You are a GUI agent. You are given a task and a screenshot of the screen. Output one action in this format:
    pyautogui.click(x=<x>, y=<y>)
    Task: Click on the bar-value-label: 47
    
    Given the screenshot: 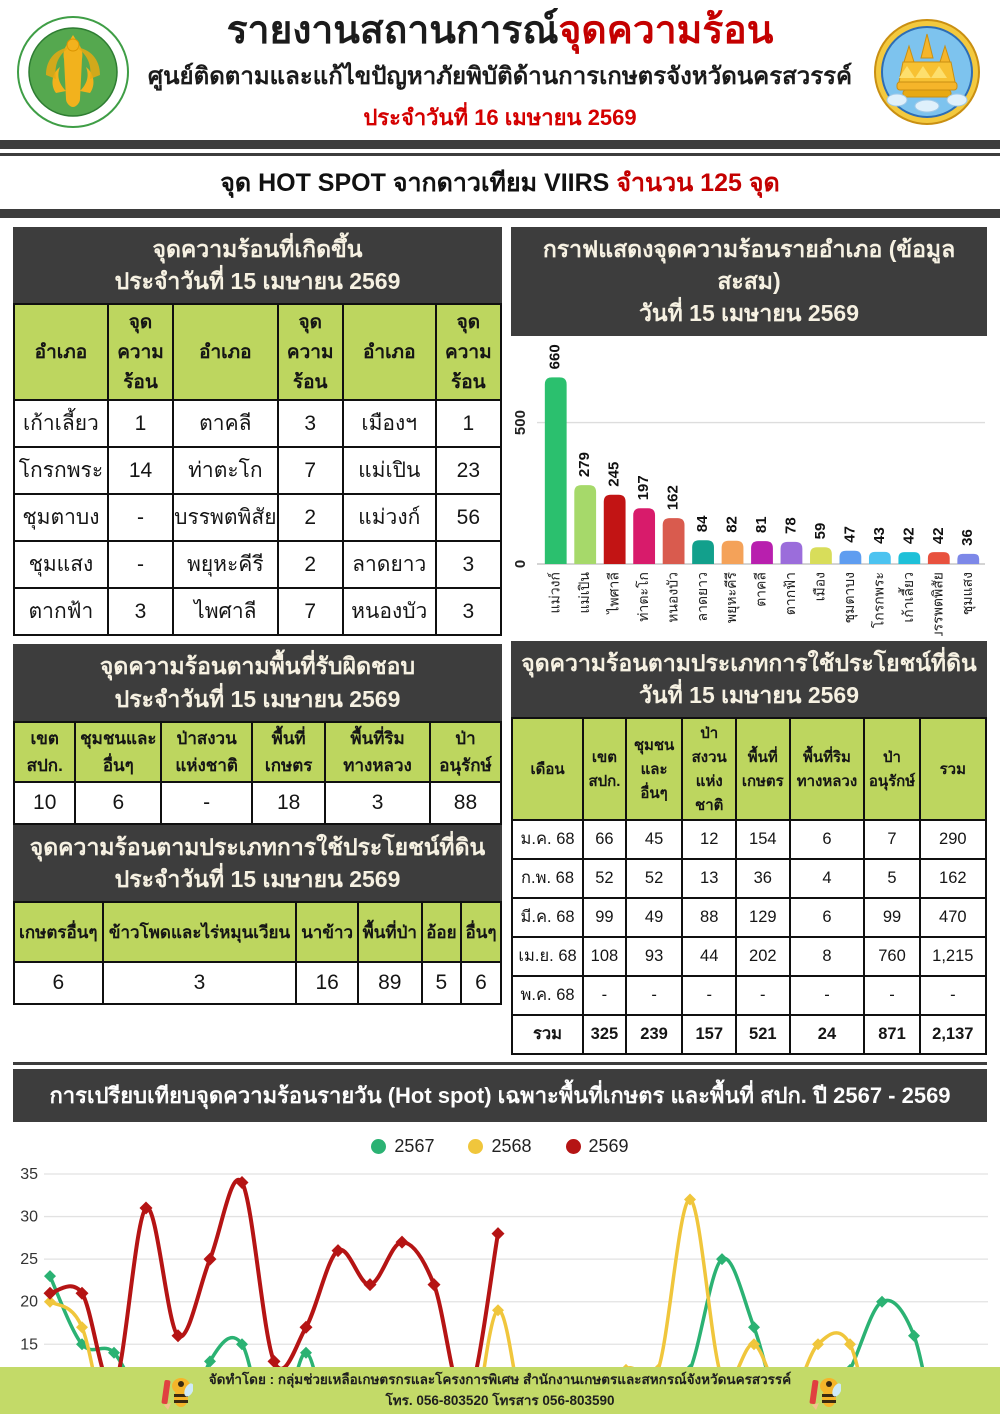 What is the action you would take?
    pyautogui.click(x=849, y=534)
    